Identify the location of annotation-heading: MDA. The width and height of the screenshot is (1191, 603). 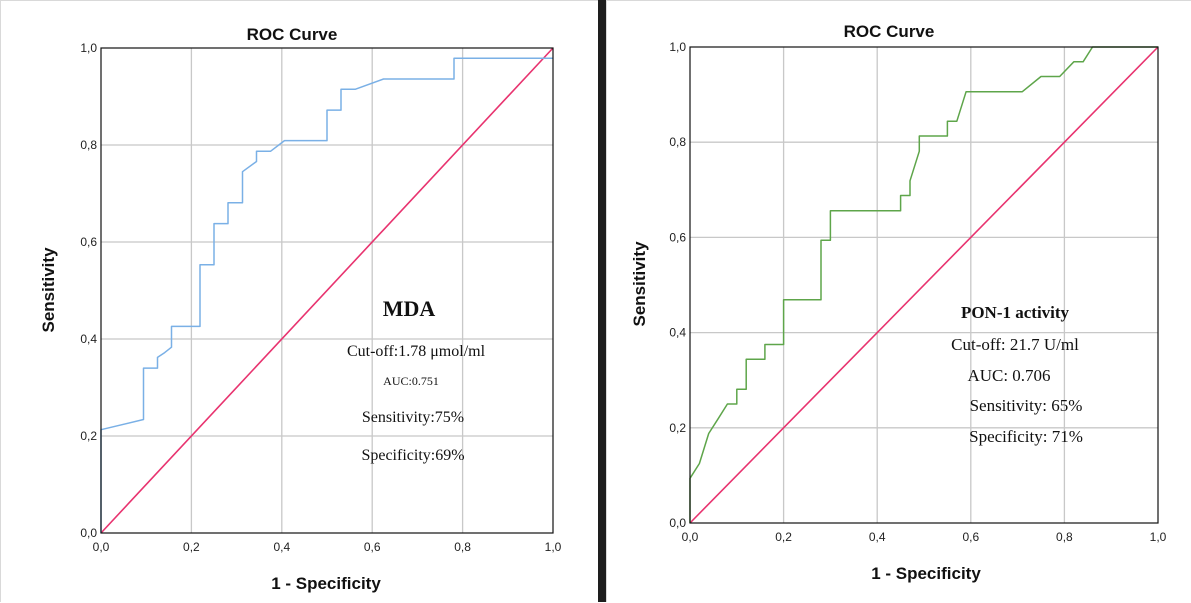
(409, 308).